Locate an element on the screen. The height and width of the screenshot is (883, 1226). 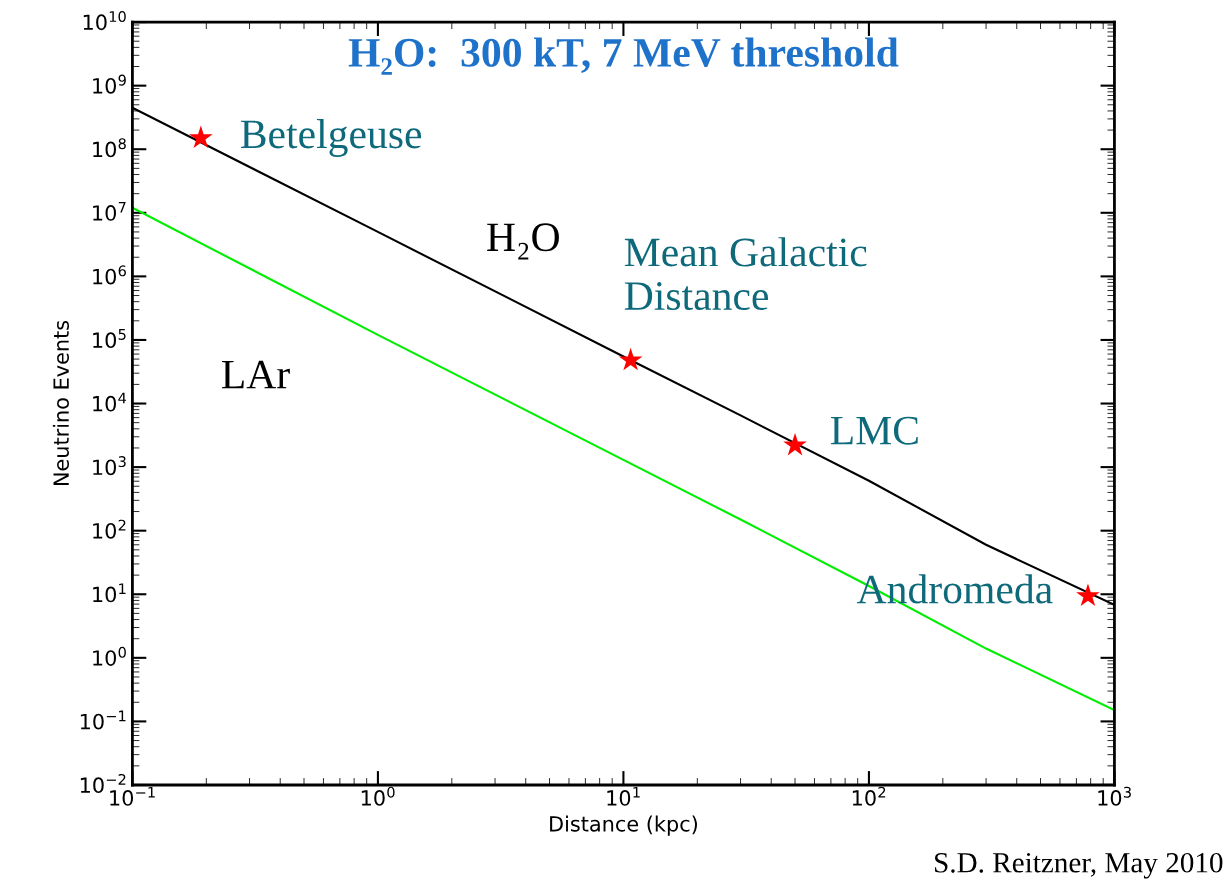
y-tick-label: 10$^{0}$ is located at coordinates (109, 656).